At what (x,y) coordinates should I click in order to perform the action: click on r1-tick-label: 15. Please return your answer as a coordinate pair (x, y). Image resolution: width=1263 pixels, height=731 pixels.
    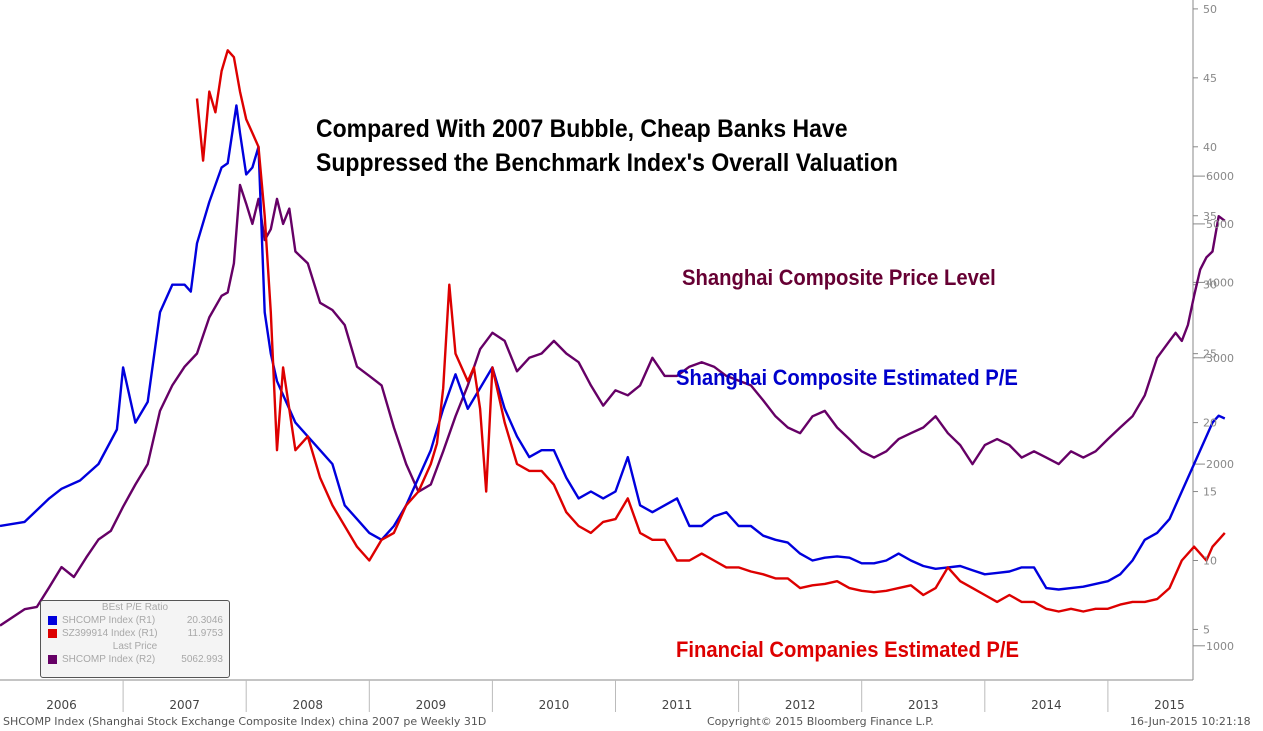
    Looking at the image, I should click on (1210, 492).